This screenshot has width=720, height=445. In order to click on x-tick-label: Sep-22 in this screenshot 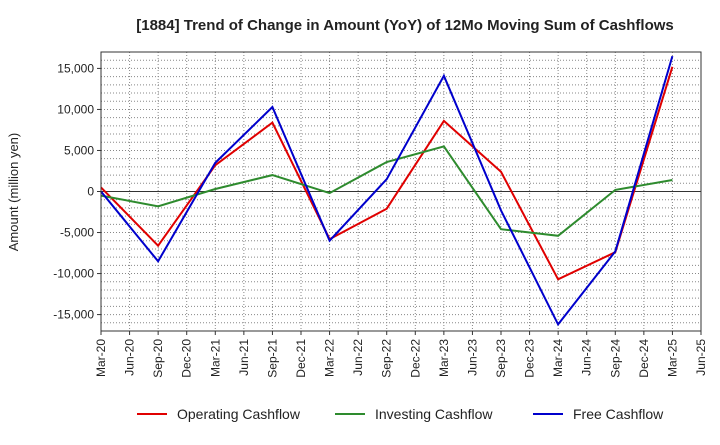, I will do `click(387, 358)`.